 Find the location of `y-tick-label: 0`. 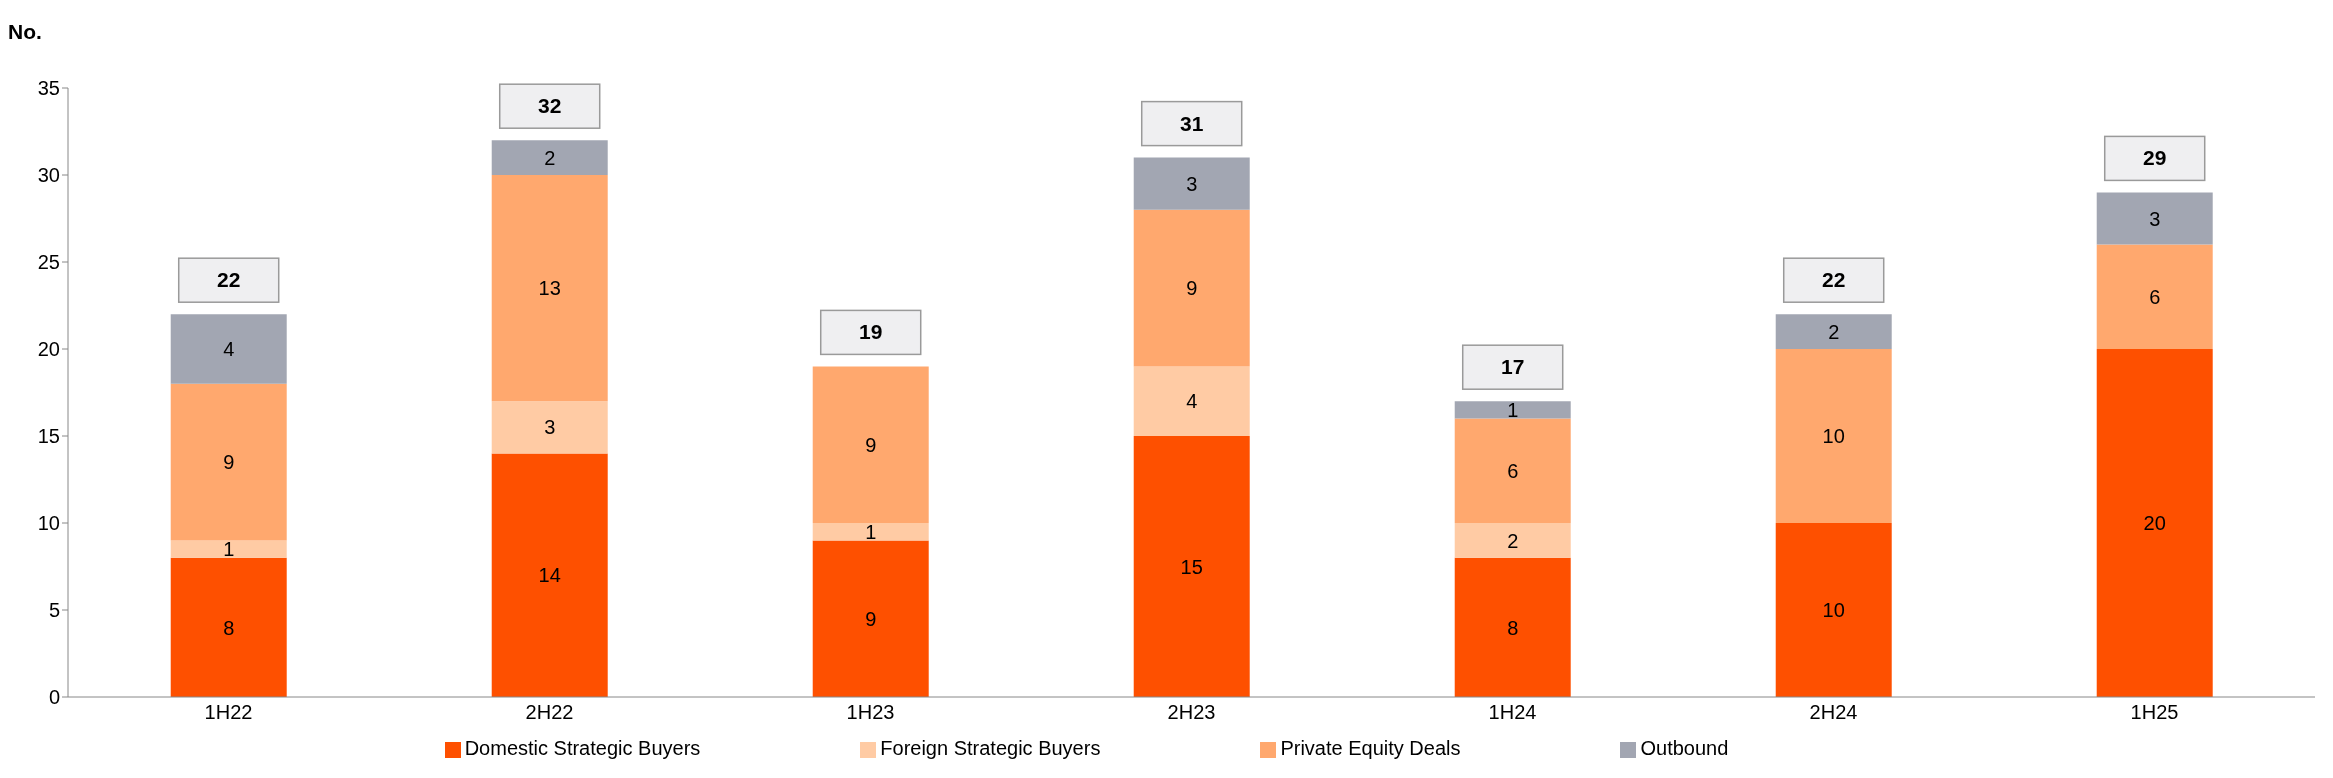

y-tick-label: 0 is located at coordinates (54, 697).